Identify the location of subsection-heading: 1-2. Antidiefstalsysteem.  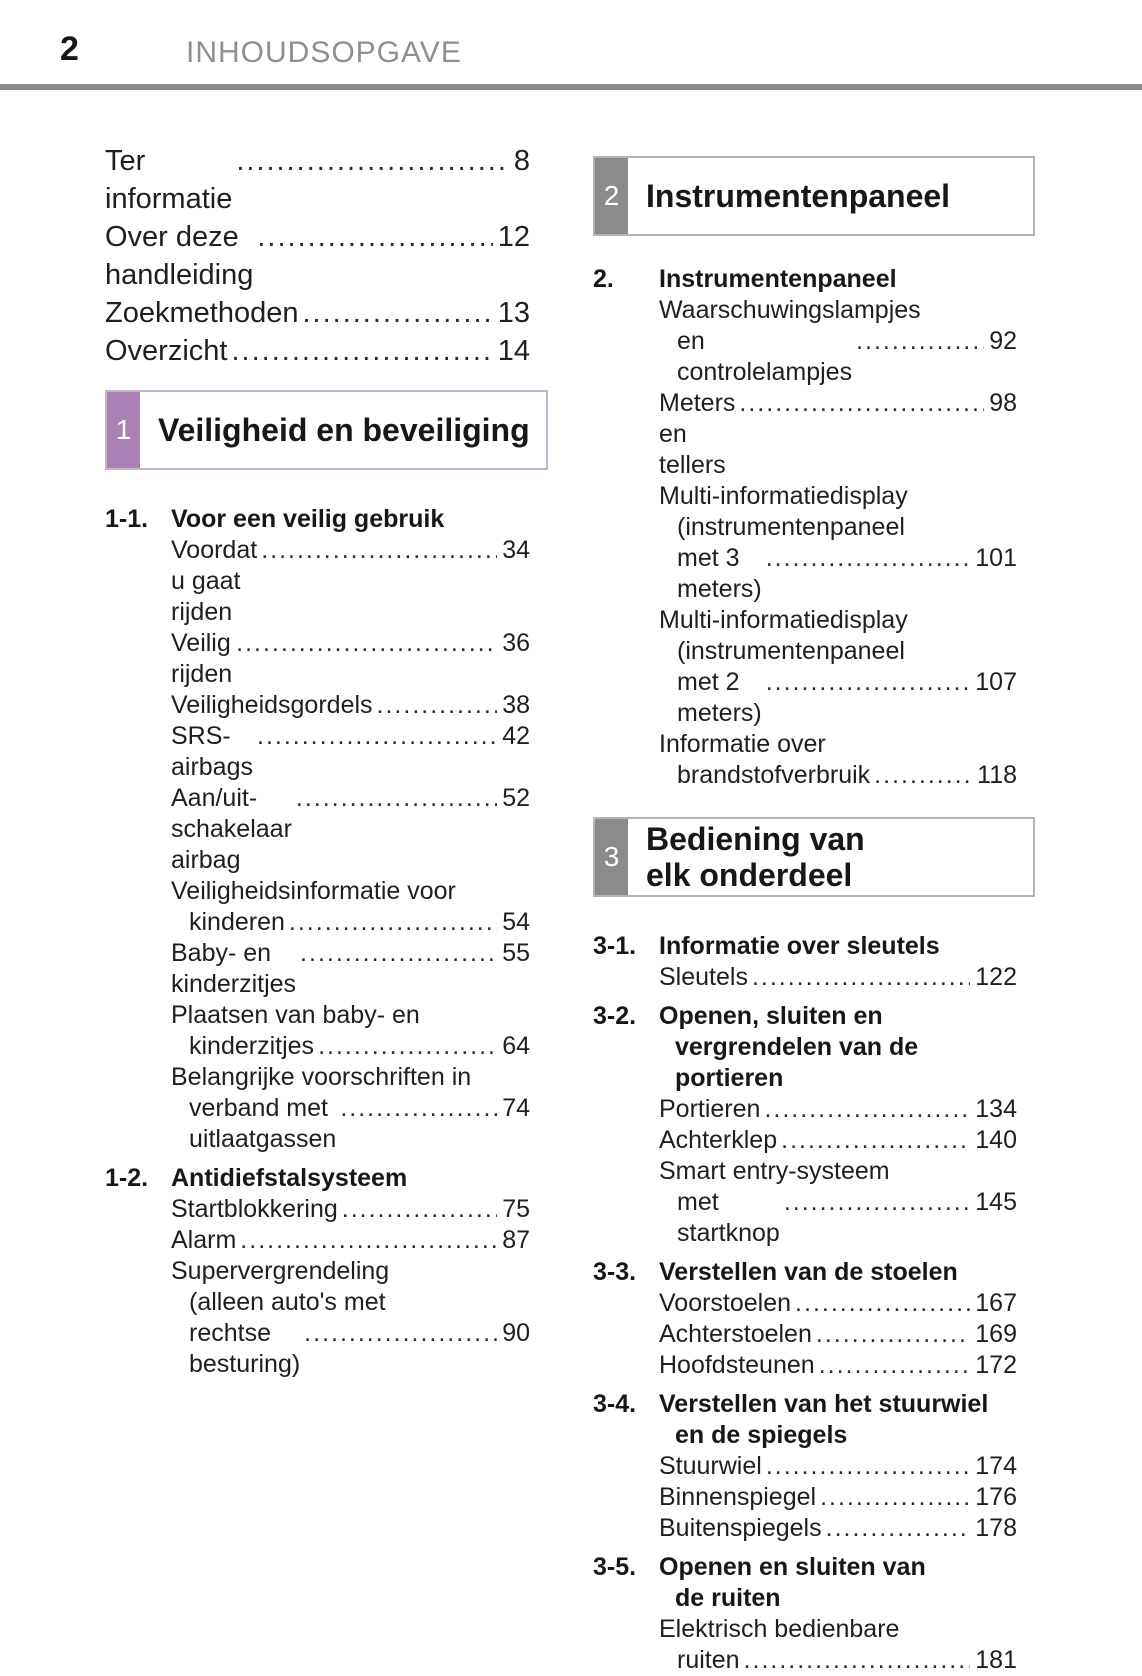
(326, 1178).